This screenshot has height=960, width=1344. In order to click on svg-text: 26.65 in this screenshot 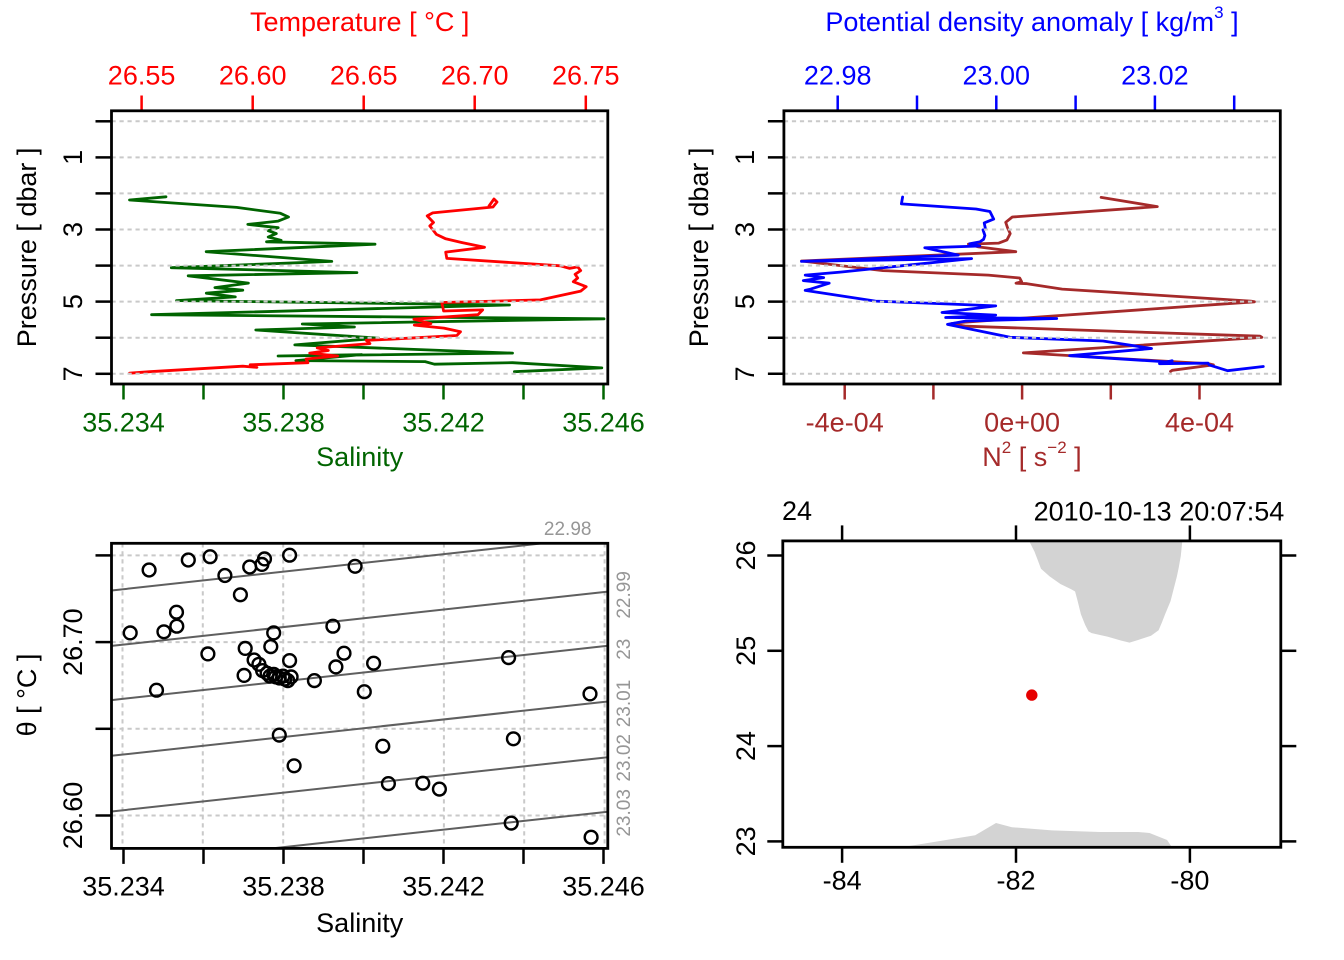, I will do `click(364, 76)`.